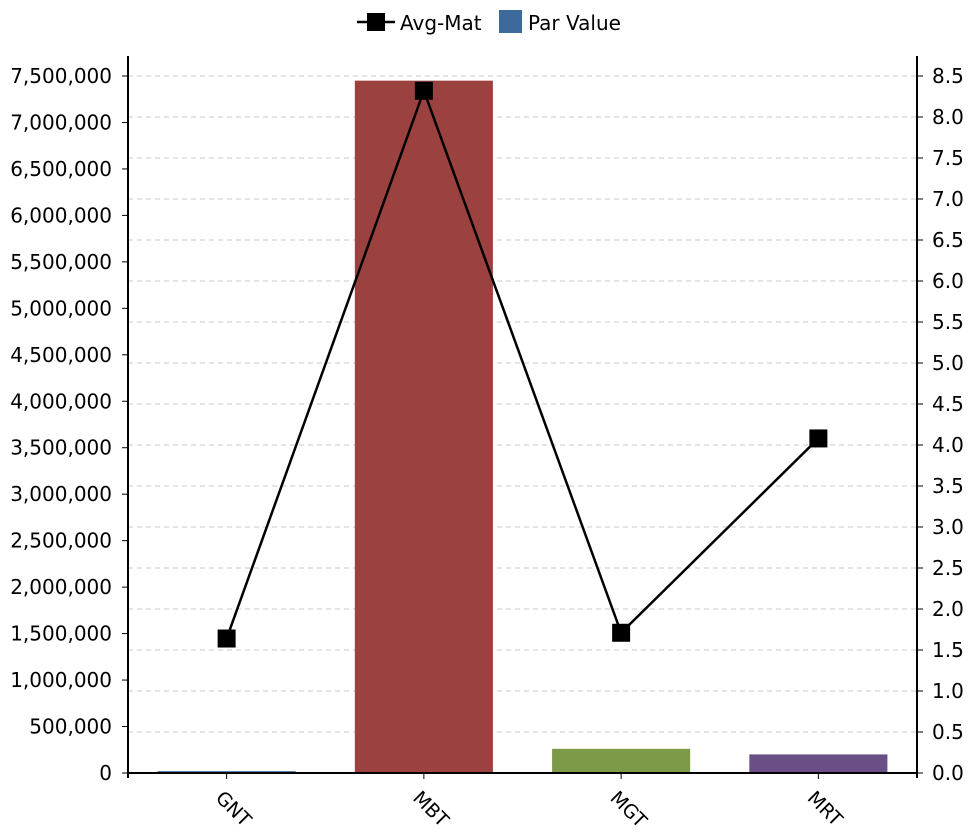 Image resolution: width=977 pixels, height=836 pixels. What do you see at coordinates (70, 727) in the screenshot?
I see `left-tick-label: 500,000` at bounding box center [70, 727].